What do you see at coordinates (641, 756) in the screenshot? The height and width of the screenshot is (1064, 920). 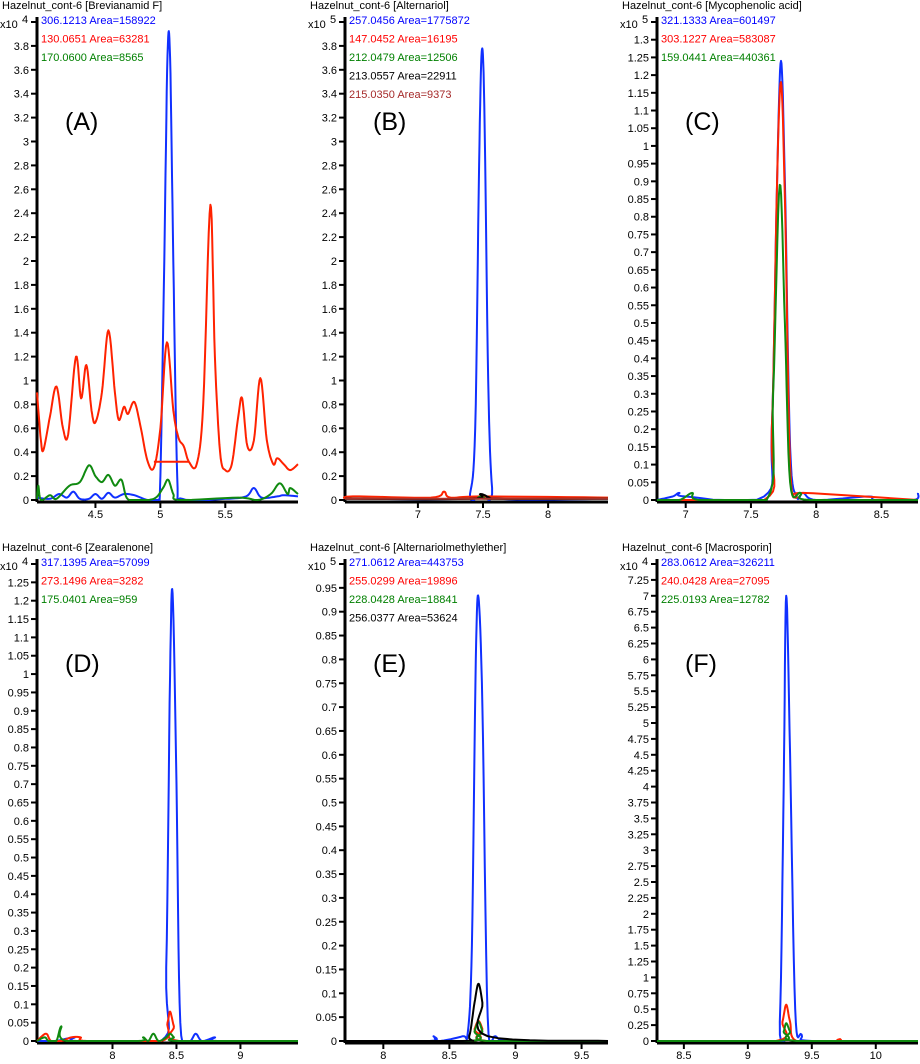 I see `y-tick-label: 4.5` at bounding box center [641, 756].